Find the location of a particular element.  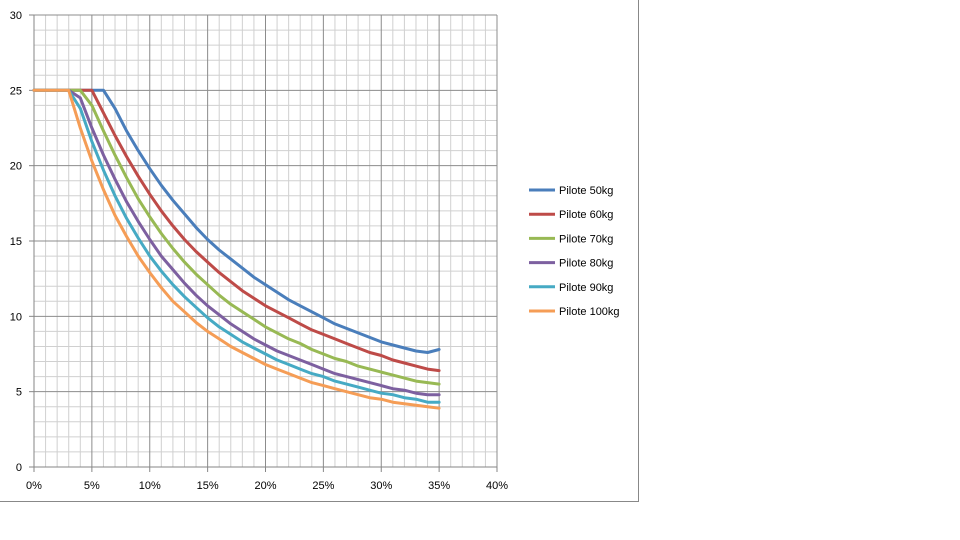

x-tick-label: 40% is located at coordinates (497, 486).